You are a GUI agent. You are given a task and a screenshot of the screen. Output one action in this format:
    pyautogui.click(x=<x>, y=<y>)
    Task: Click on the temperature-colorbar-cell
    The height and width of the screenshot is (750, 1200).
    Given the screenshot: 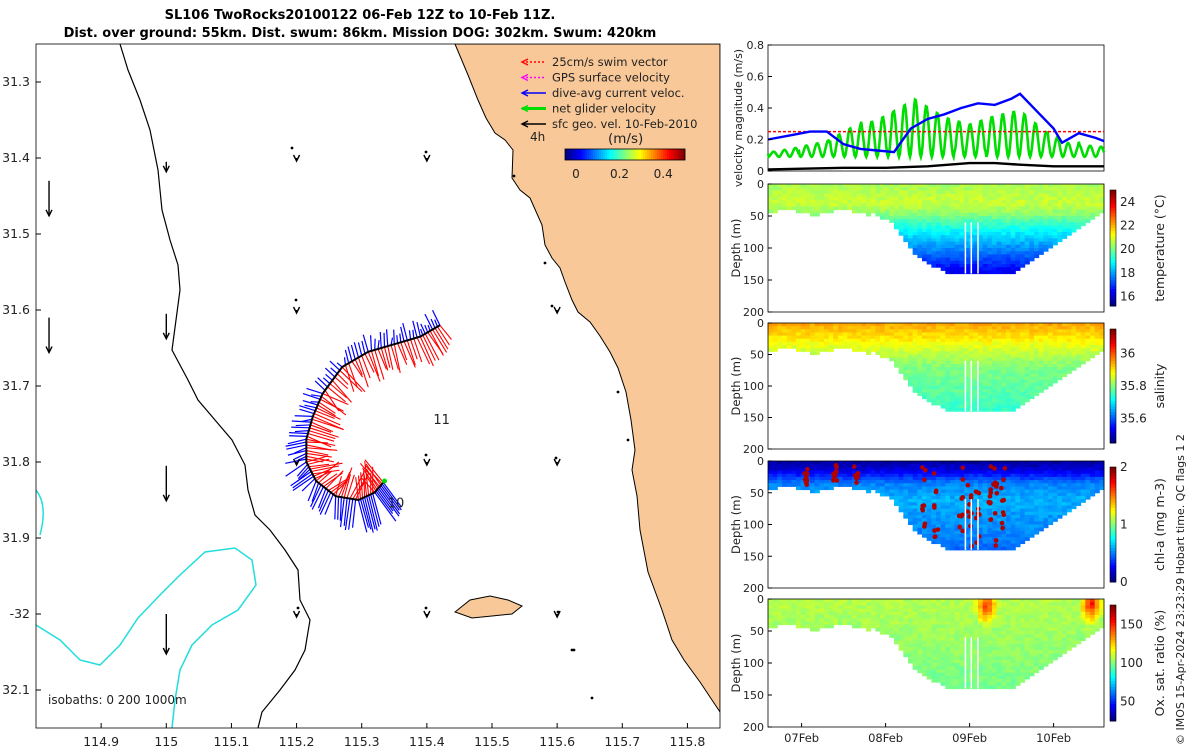 What is the action you would take?
    pyautogui.click(x=1113, y=258)
    